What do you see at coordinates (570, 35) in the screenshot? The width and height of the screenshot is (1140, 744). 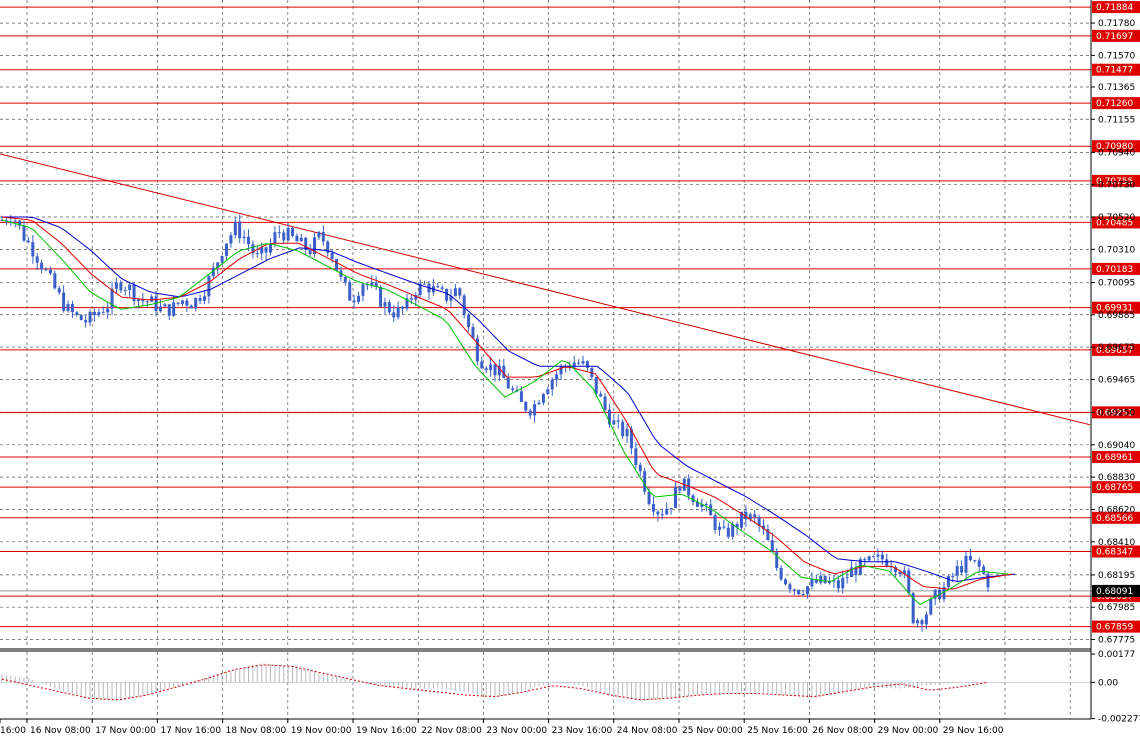 I see `level-line: 0.71697` at bounding box center [570, 35].